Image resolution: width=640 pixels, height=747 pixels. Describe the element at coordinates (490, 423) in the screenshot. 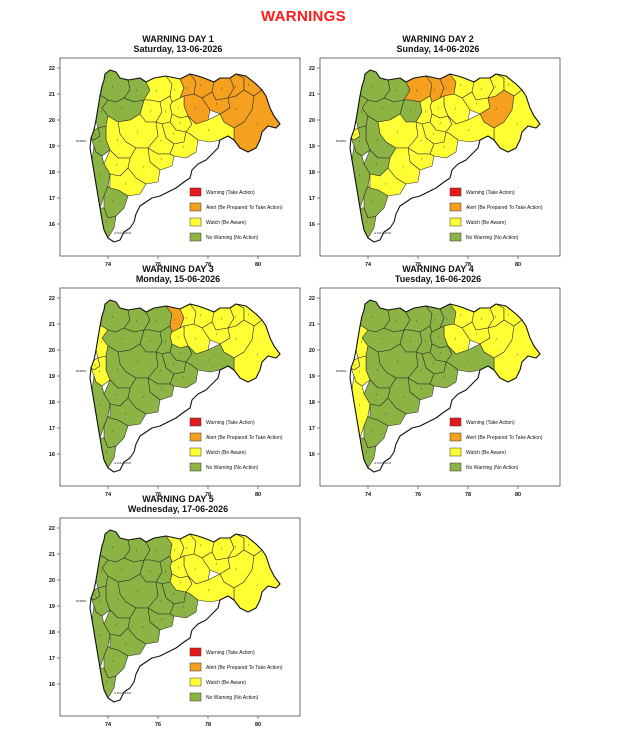

I see `legend-label-red: Warning (Take Action)` at that location.